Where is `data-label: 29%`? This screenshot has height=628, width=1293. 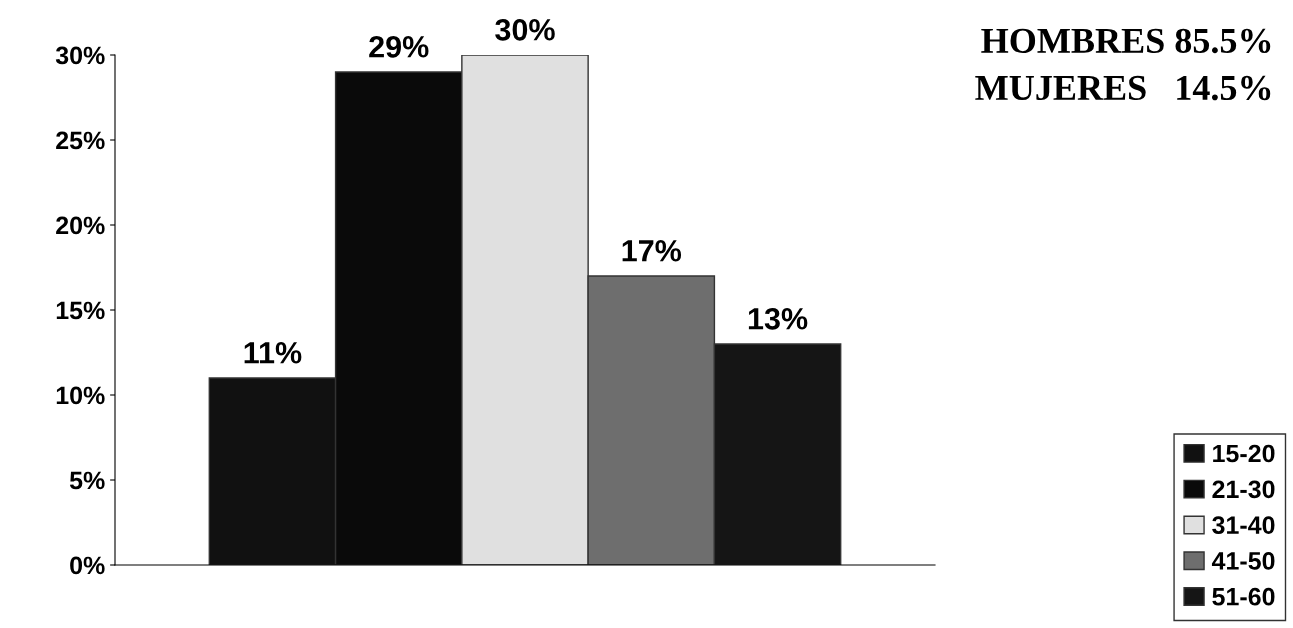 data-label: 29% is located at coordinates (399, 46).